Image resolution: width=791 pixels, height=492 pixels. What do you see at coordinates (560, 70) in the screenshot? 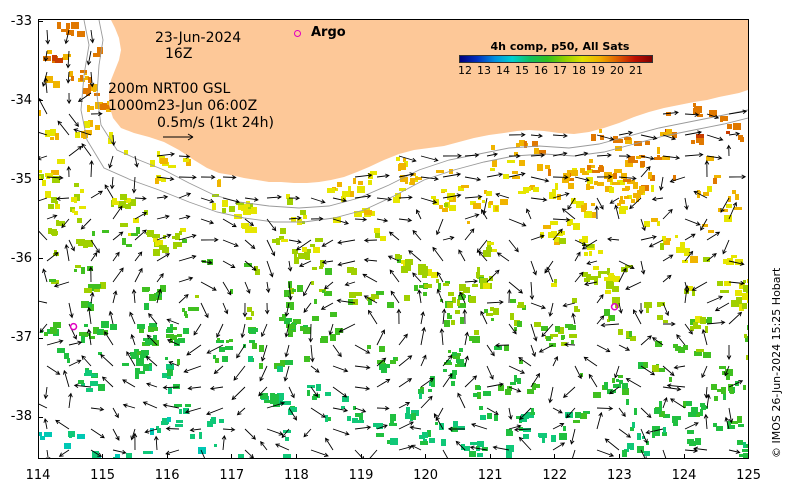
I see `colorbar-tick: 17` at bounding box center [560, 70].